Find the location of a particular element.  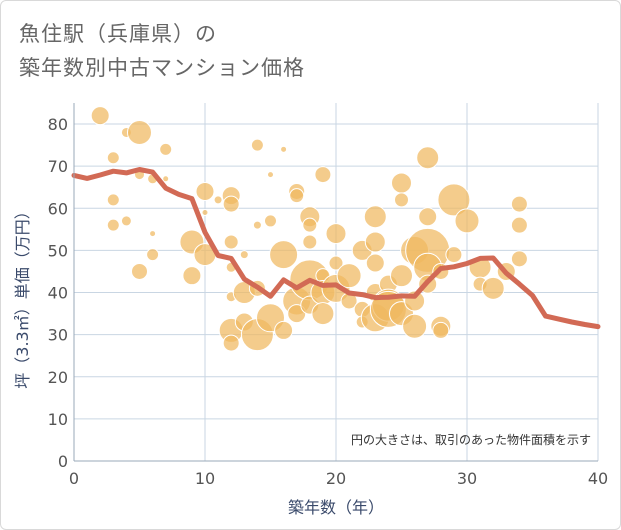

x-axis-title: 築年数（年） is located at coordinates (336, 507).